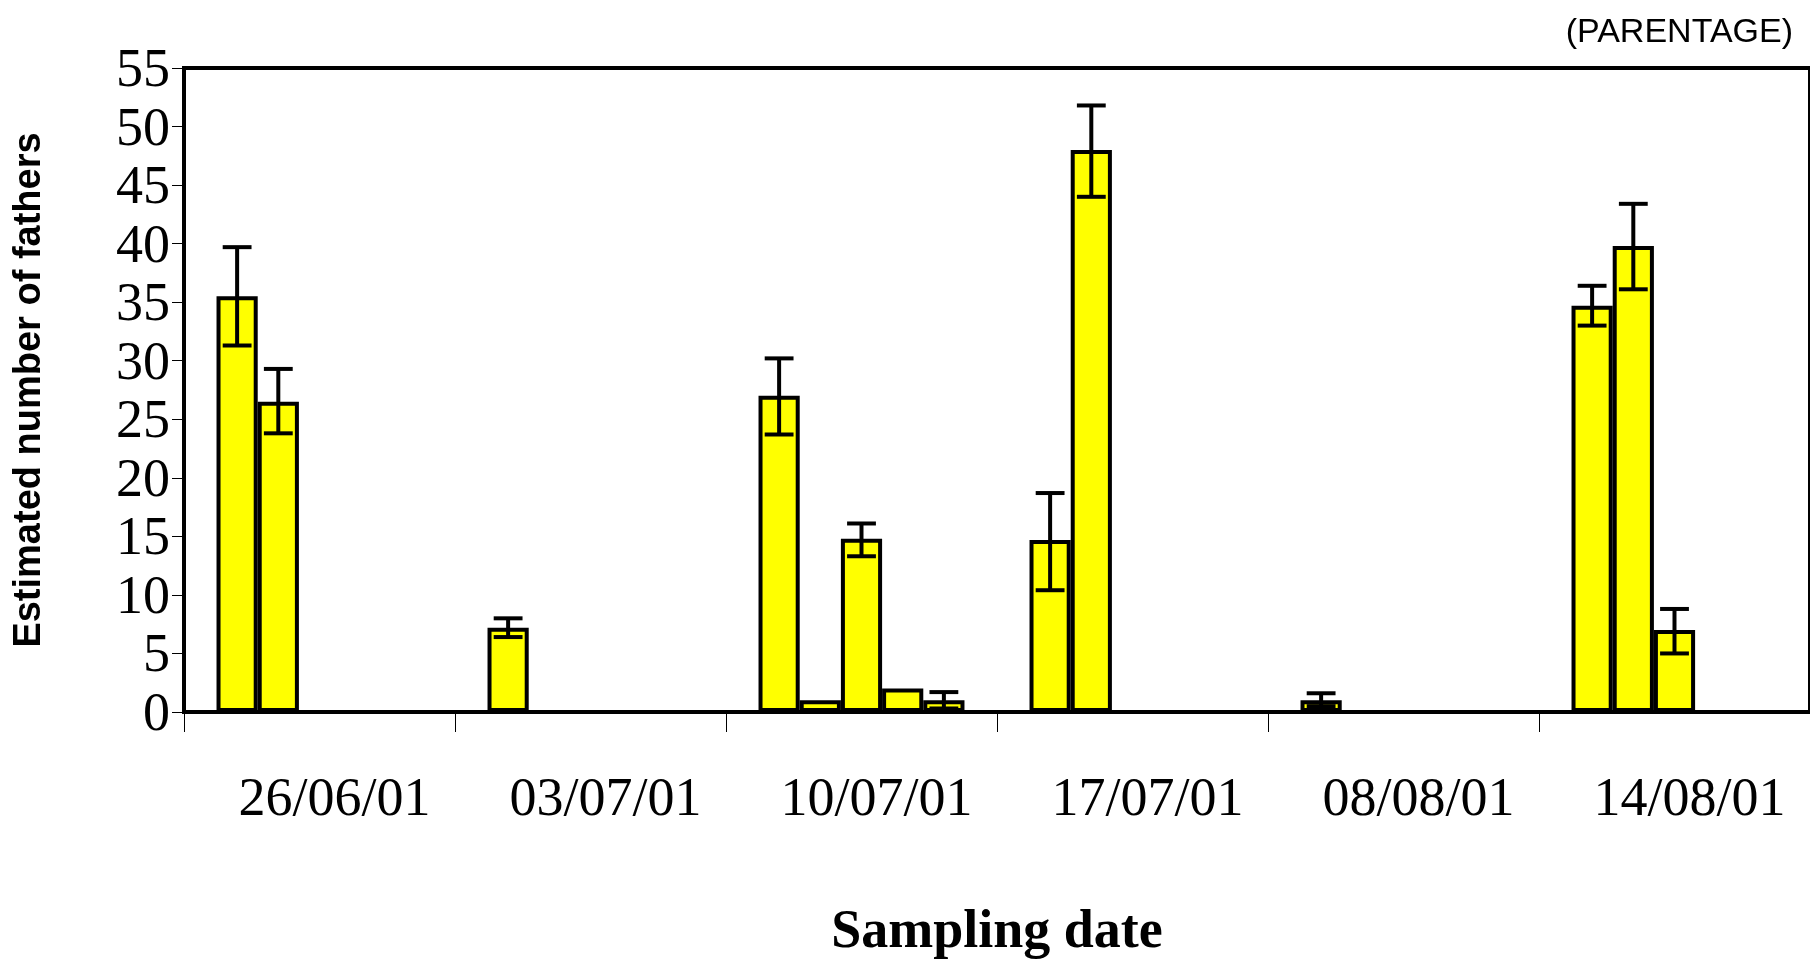 Image resolution: width=1810 pixels, height=961 pixels. Describe the element at coordinates (143, 302) in the screenshot. I see `y-tick-label: 35` at that location.